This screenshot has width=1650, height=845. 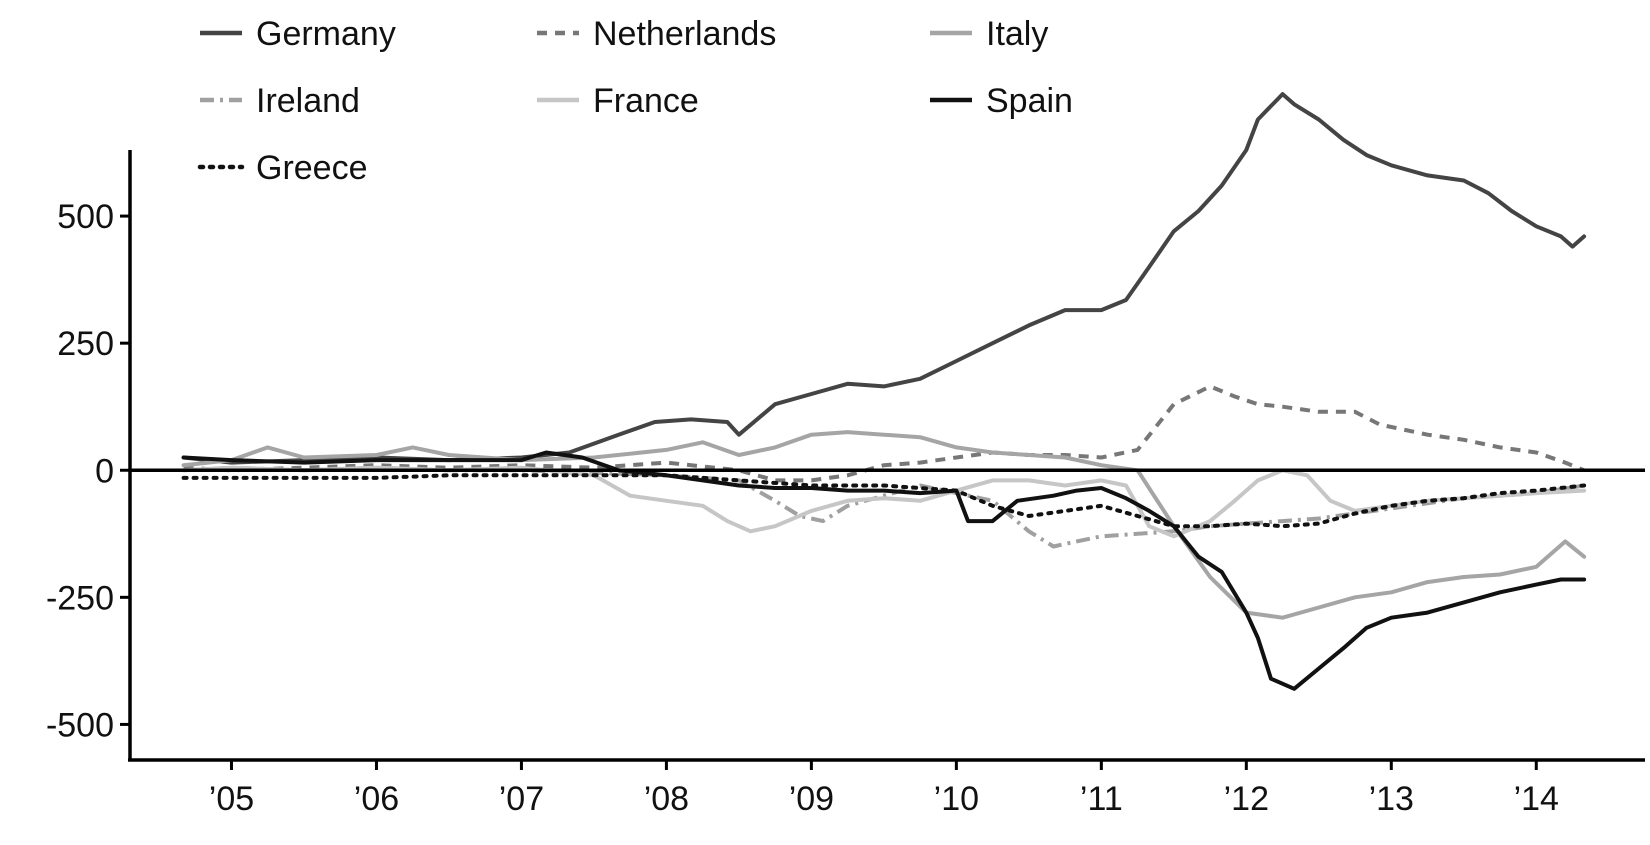 I want to click on x-tick-label: ’09, so click(x=811, y=799).